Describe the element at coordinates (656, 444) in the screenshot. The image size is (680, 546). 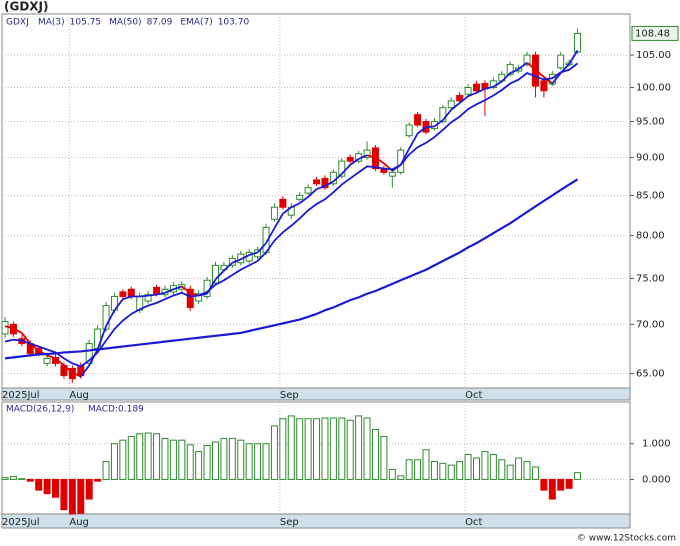
I see `y-tick-label: 1.000` at that location.